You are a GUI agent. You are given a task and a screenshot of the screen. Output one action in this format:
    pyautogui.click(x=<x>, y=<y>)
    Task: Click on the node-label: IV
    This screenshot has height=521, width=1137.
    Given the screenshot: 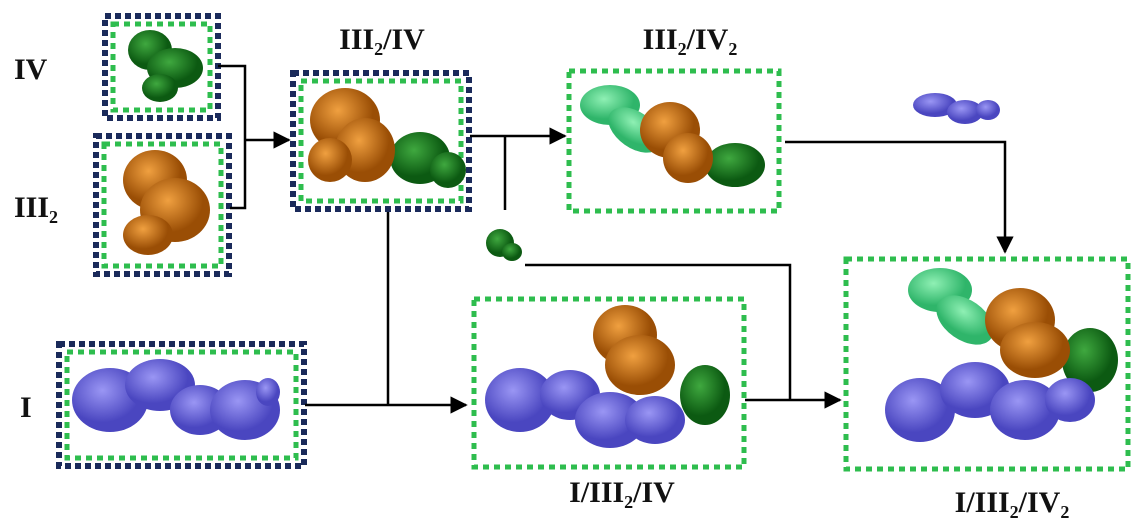 What is the action you would take?
    pyautogui.click(x=31, y=69)
    